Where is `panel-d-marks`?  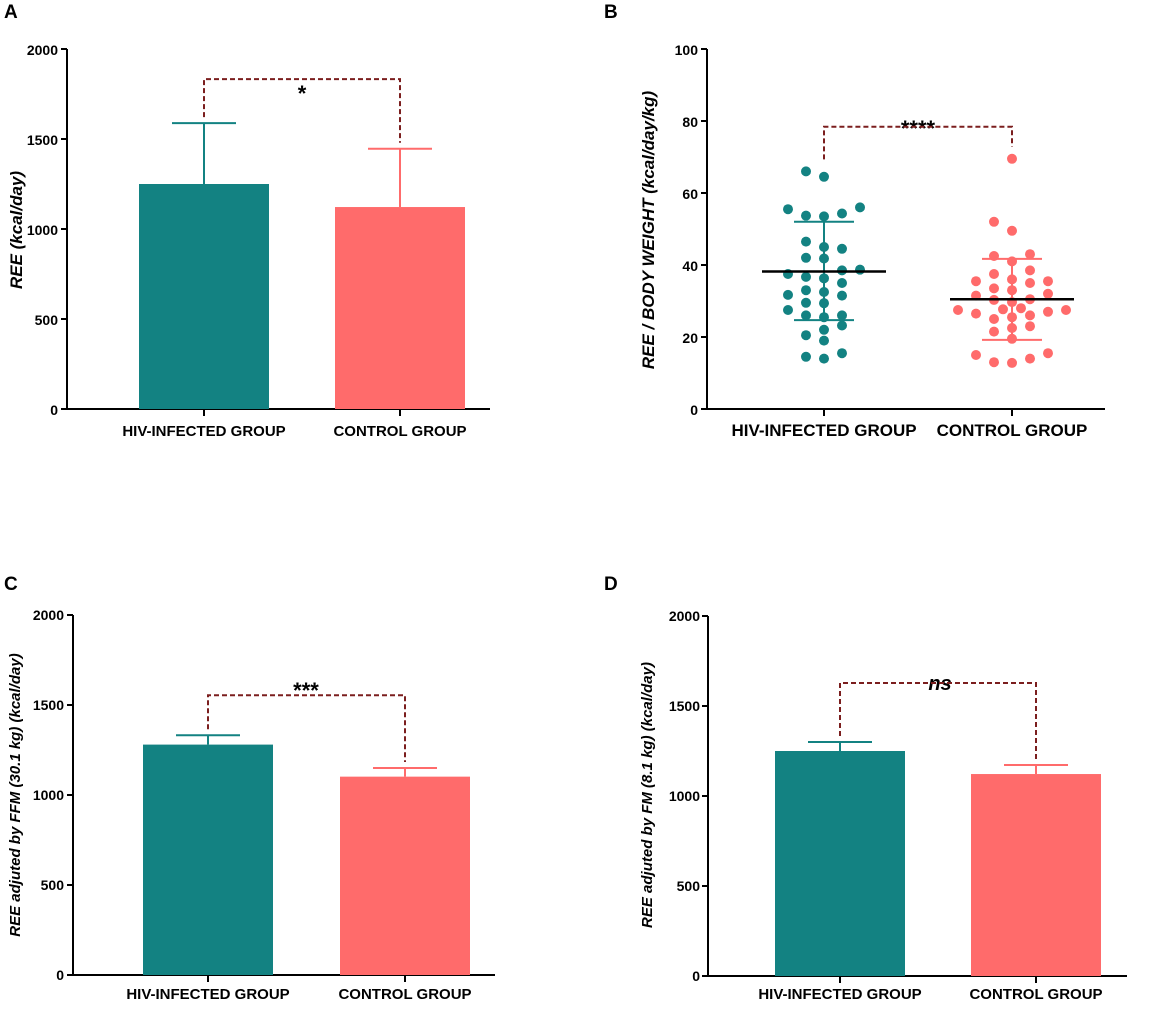
panel-d-marks is located at coordinates (914, 799).